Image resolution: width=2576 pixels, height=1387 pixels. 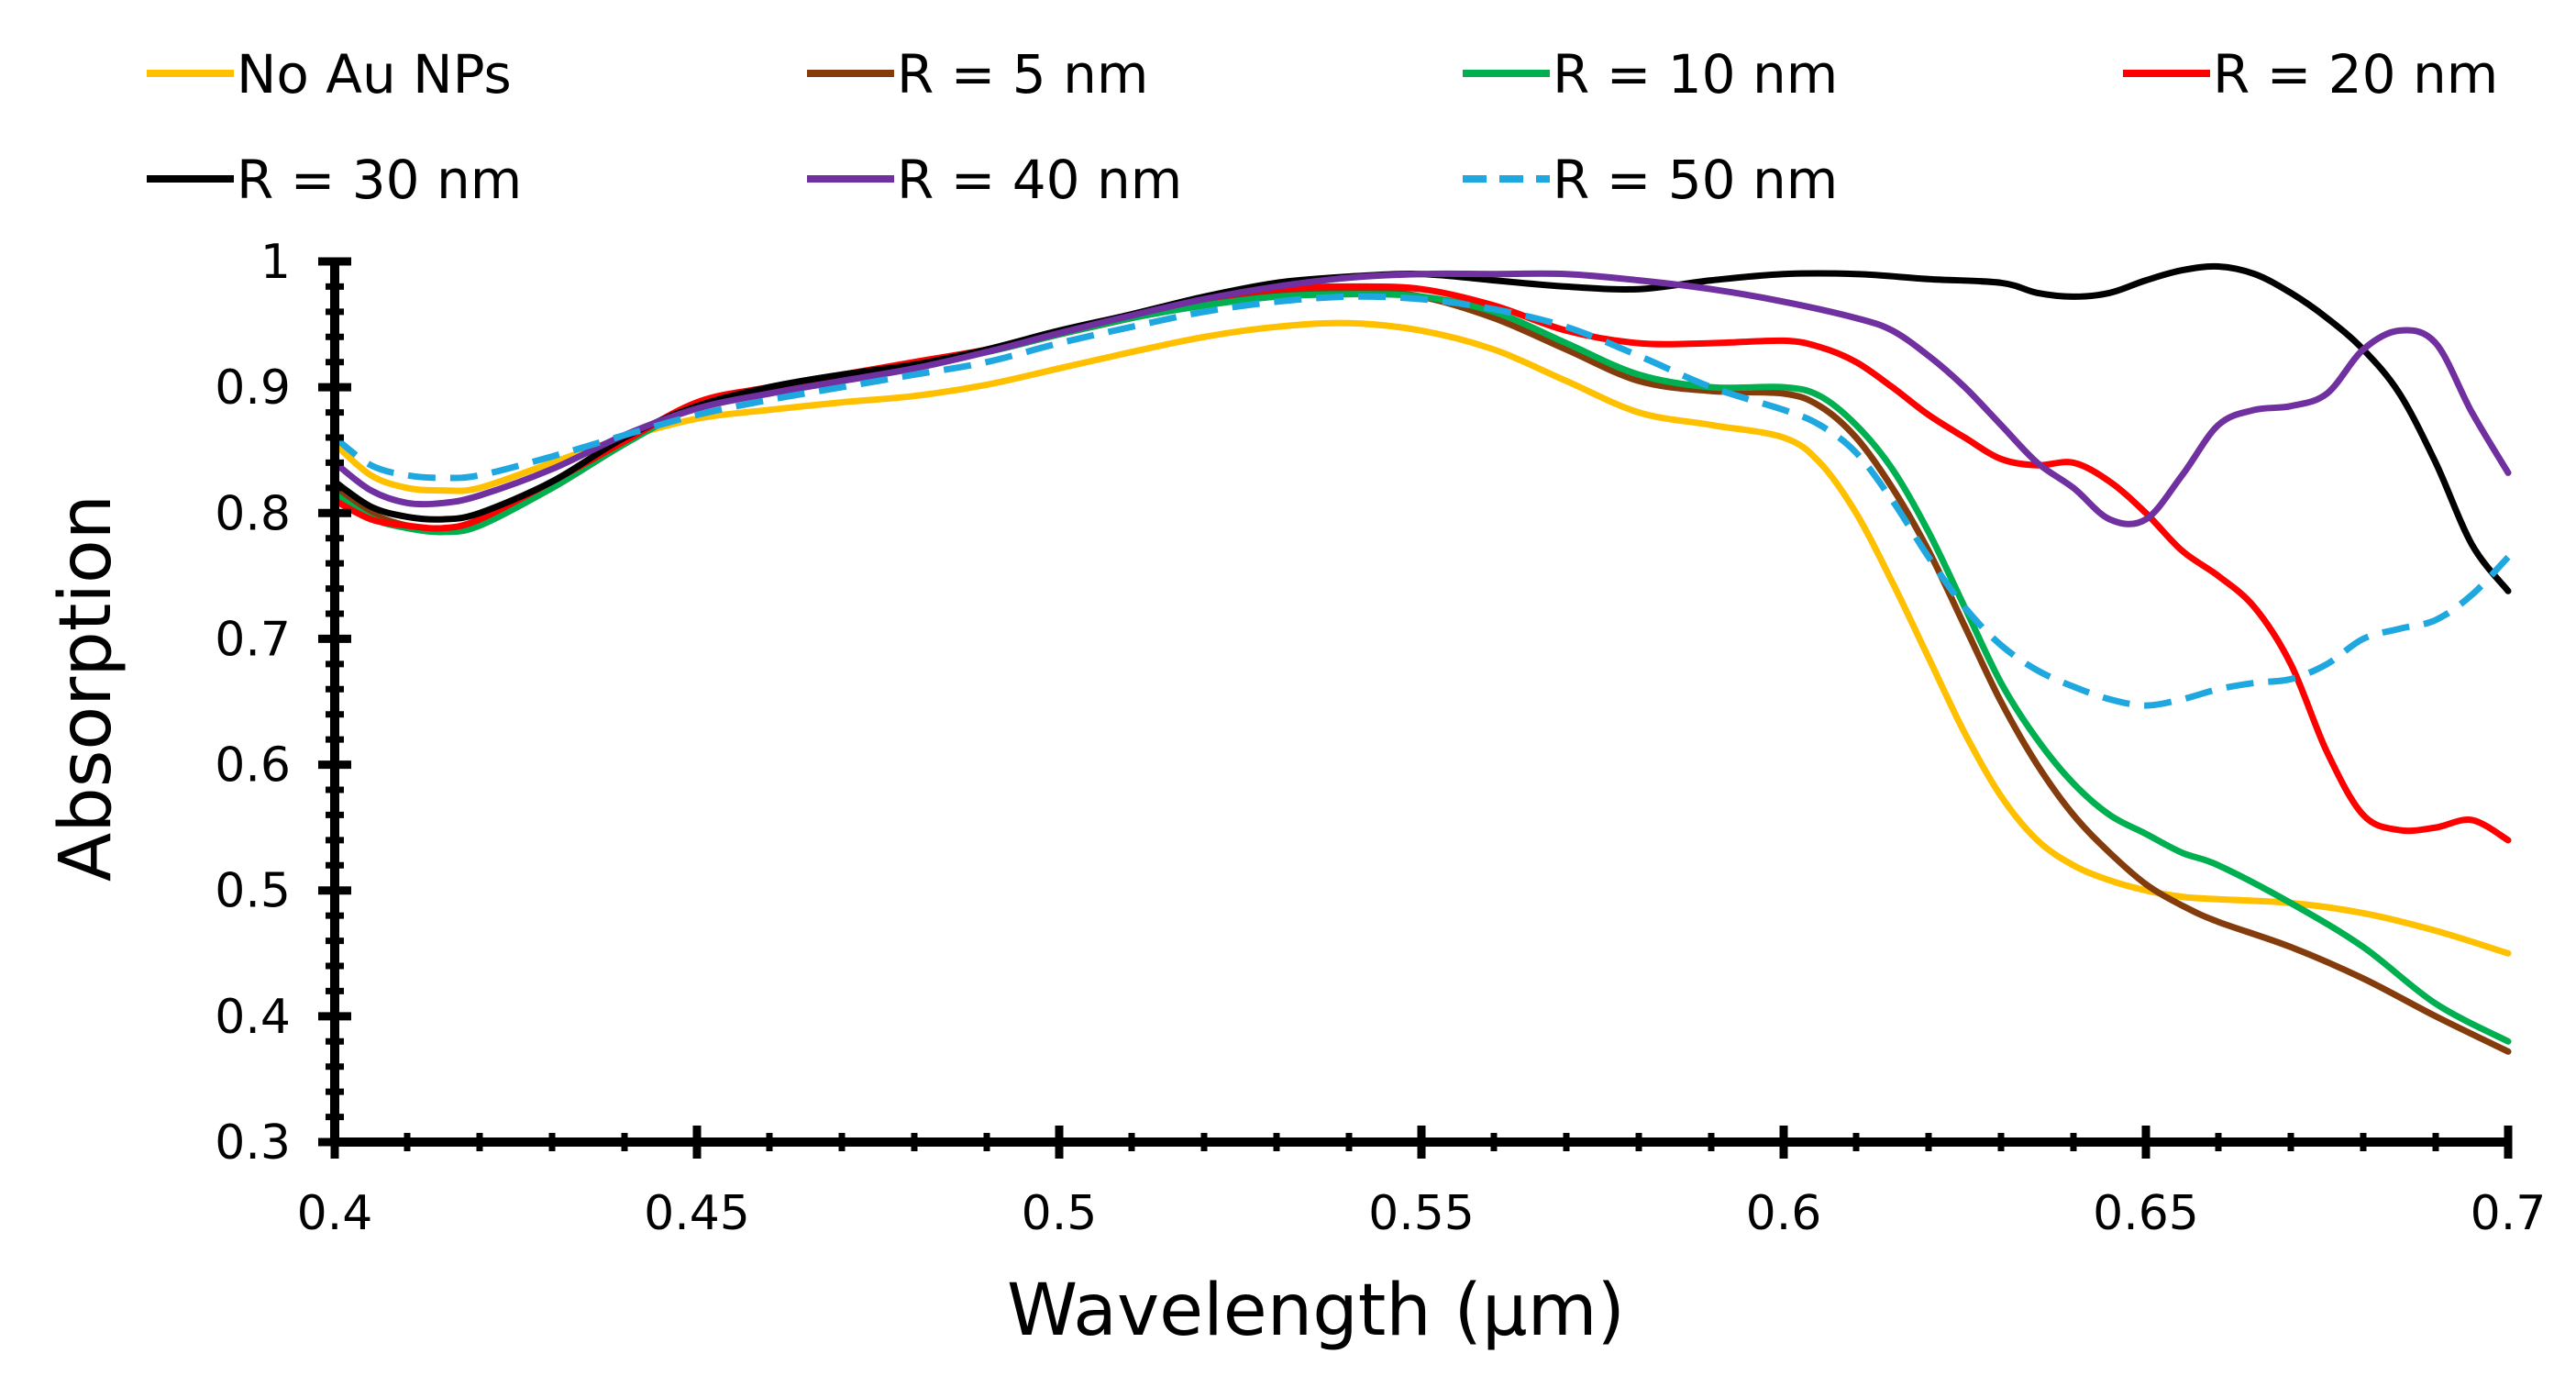 What do you see at coordinates (2146, 1213) in the screenshot?
I see `x-tick-label: 0.65` at bounding box center [2146, 1213].